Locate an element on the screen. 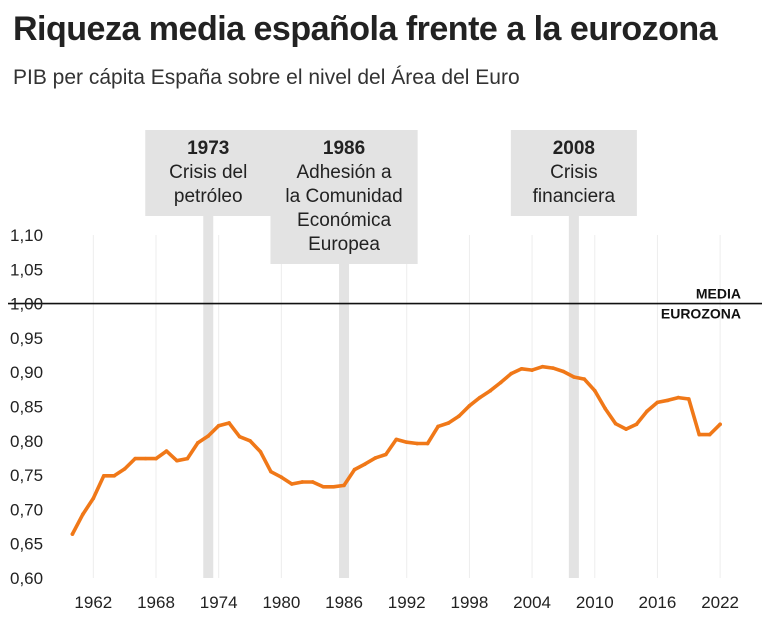 This screenshot has height=631, width=770. x-tick-label: 2022 is located at coordinates (720, 602).